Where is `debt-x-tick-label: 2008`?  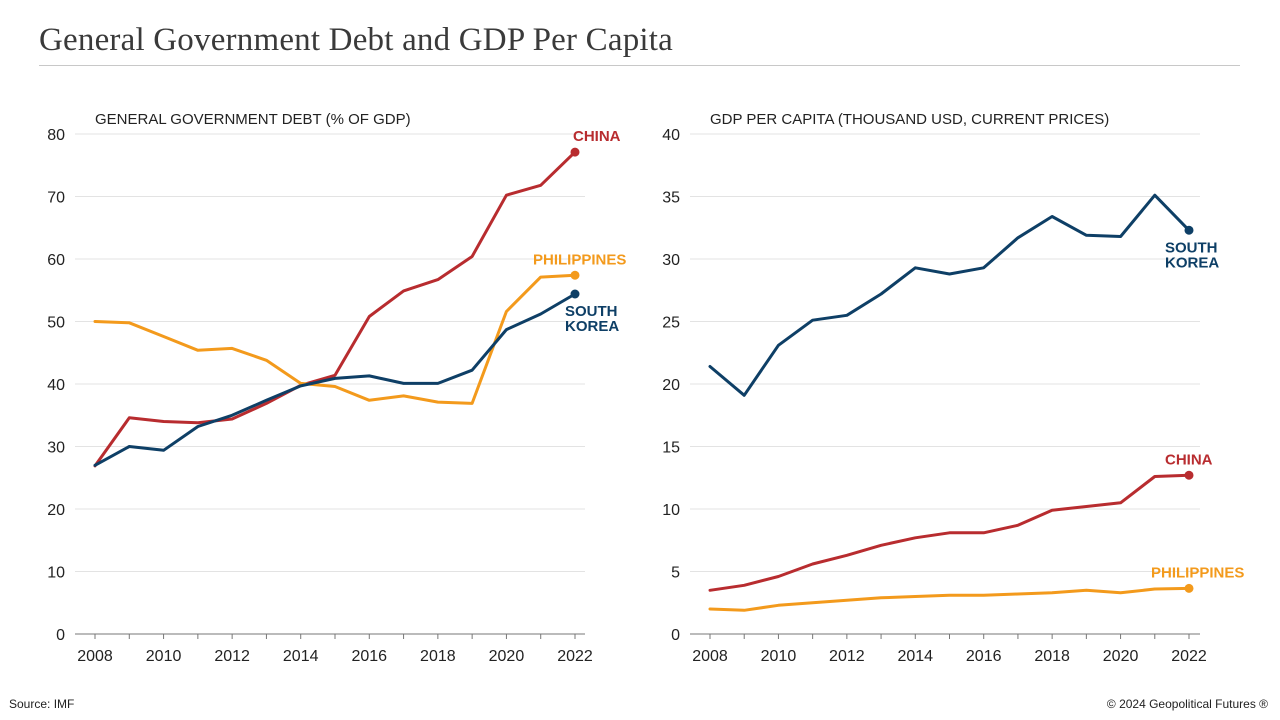
debt-x-tick-label: 2008 is located at coordinates (95, 656).